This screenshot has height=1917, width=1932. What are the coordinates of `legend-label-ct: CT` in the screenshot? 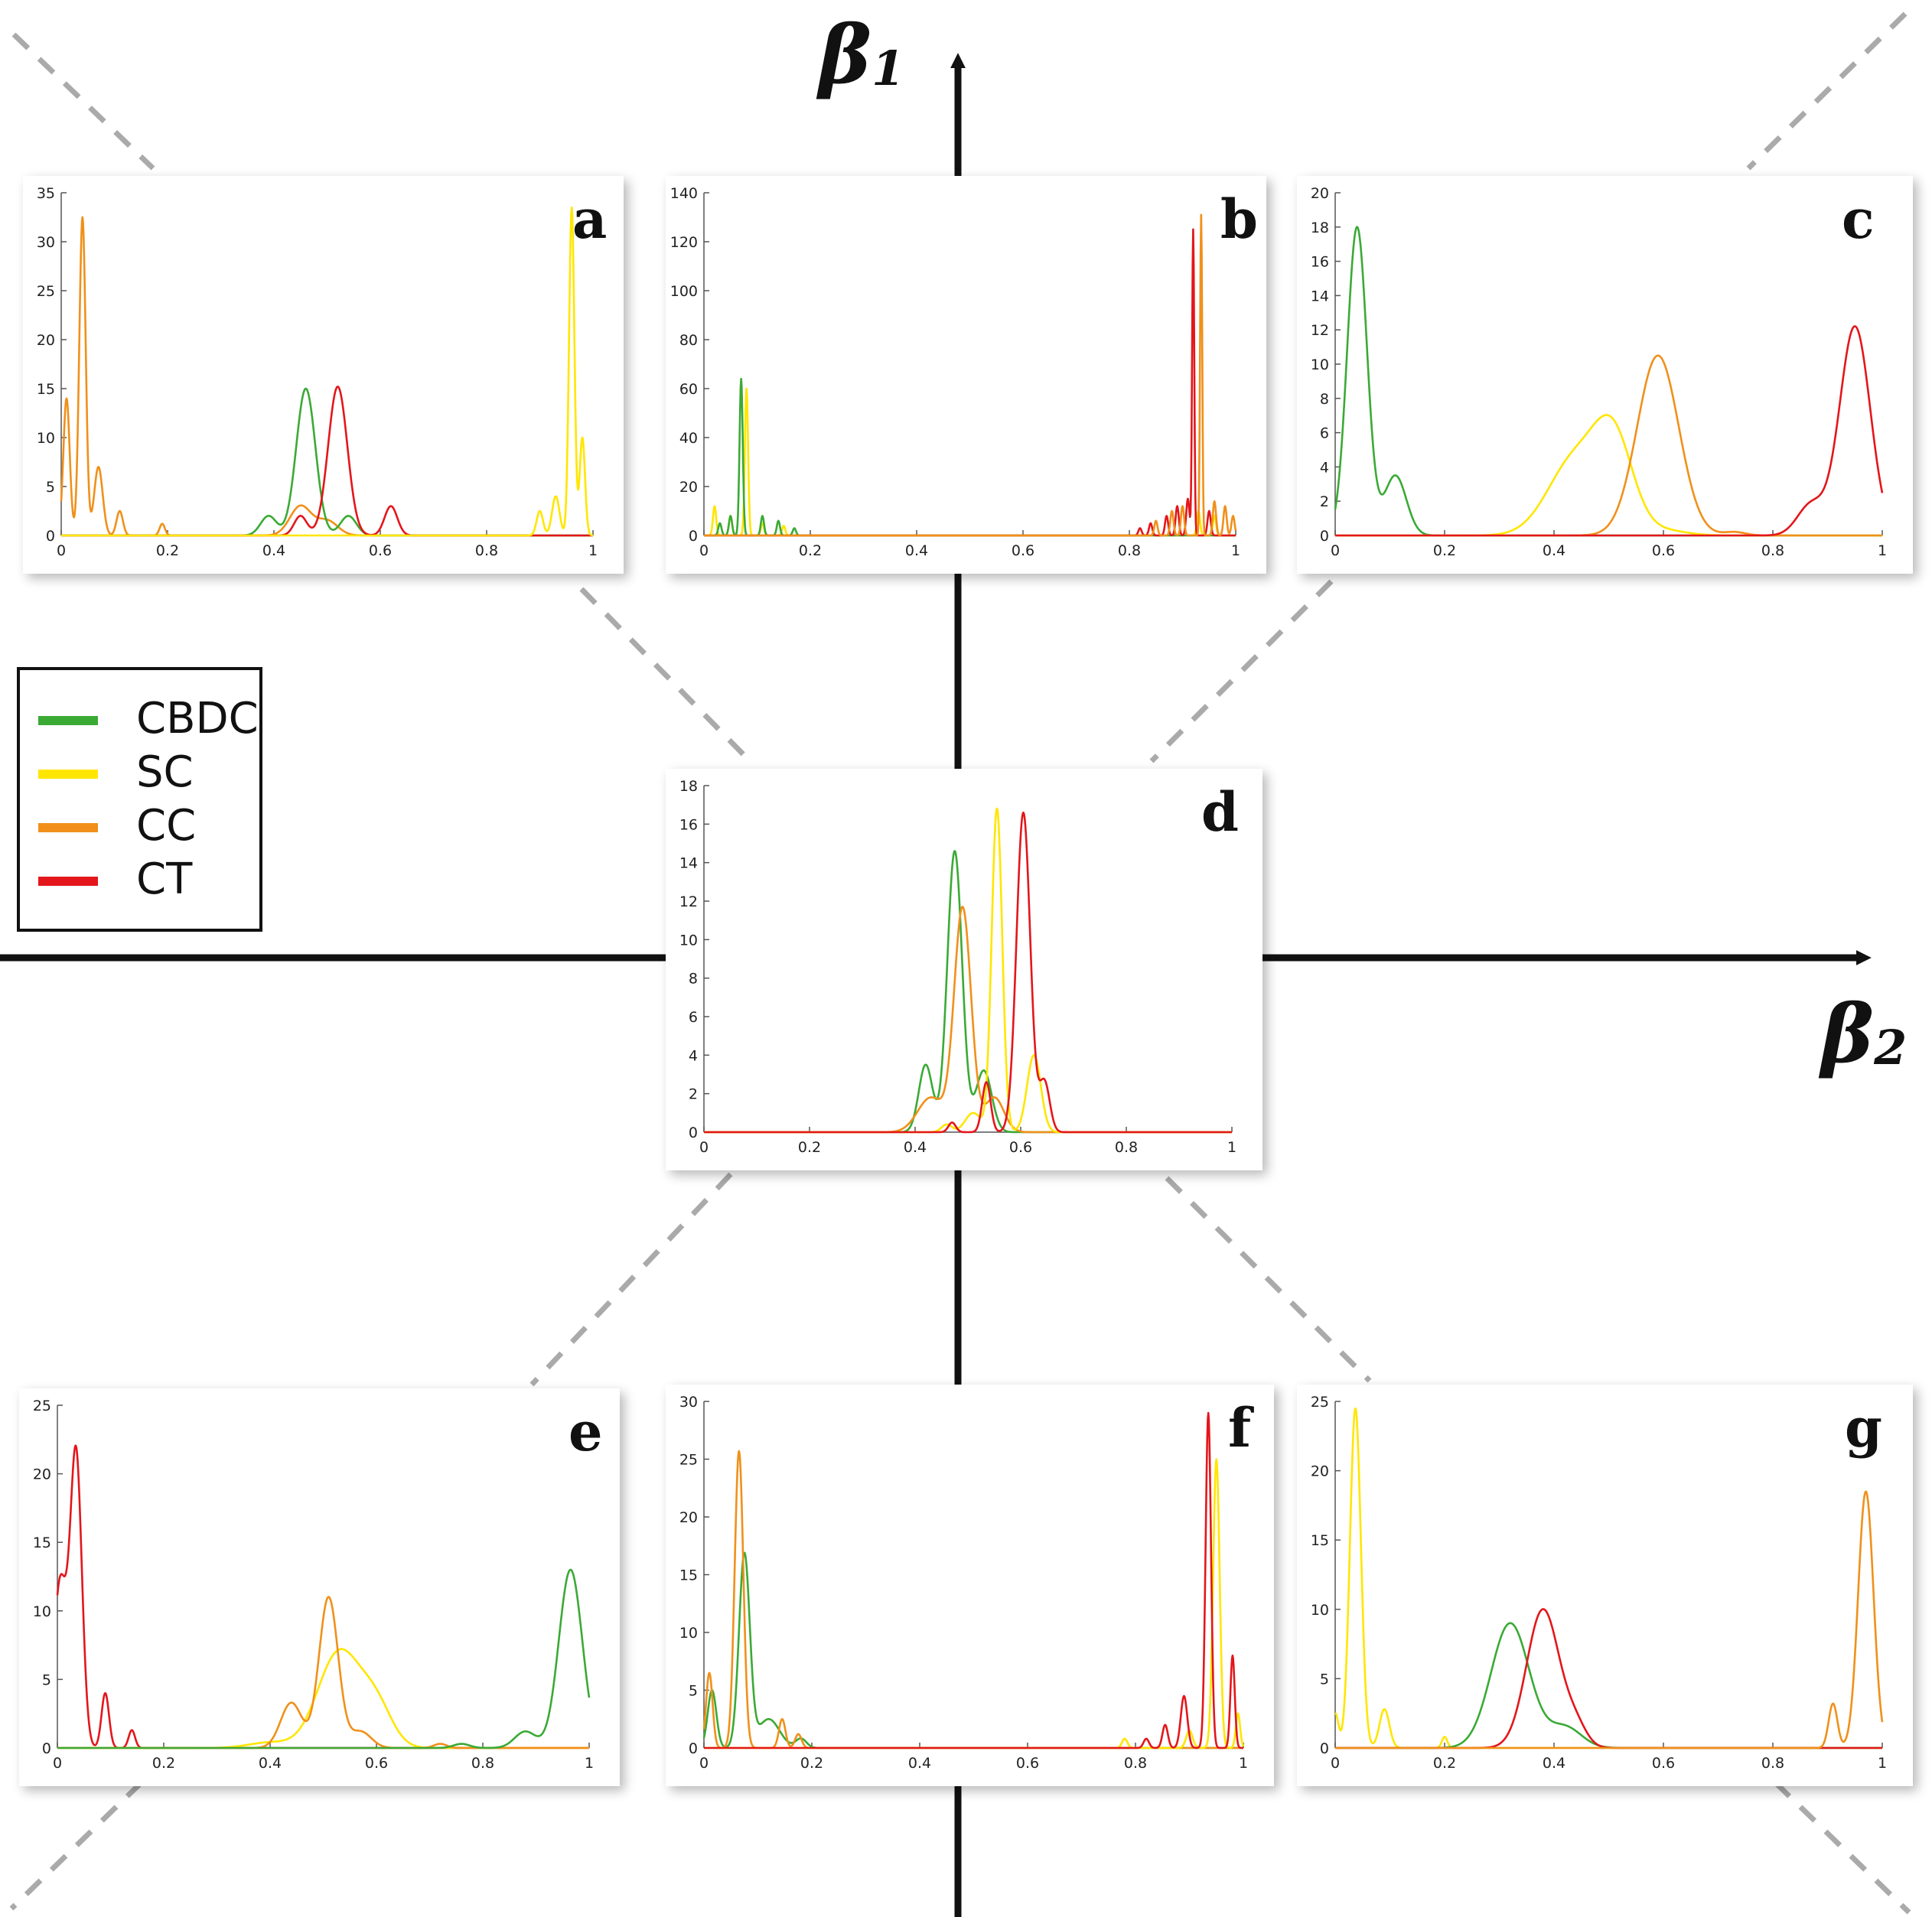 It's located at (164, 879).